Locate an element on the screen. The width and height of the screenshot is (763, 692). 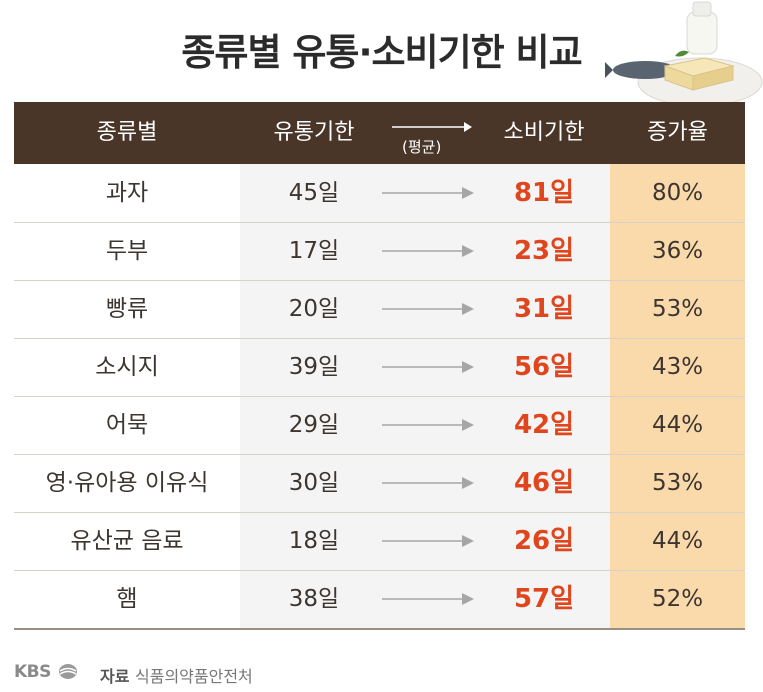
category-cell: 과자 is located at coordinates (127, 193).